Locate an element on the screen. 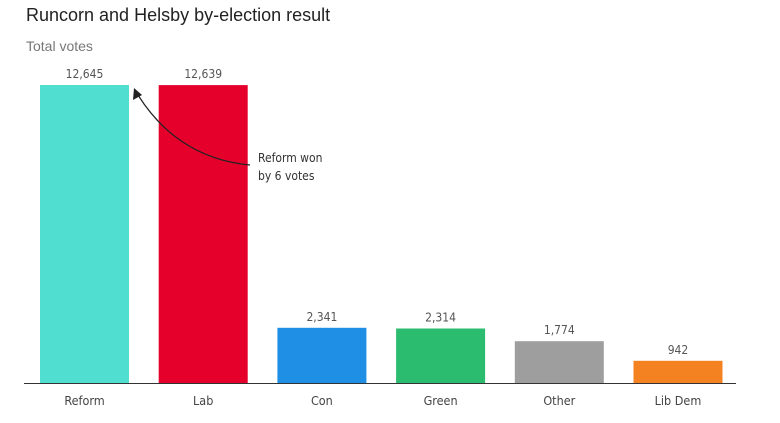  bar-green is located at coordinates (441, 355).